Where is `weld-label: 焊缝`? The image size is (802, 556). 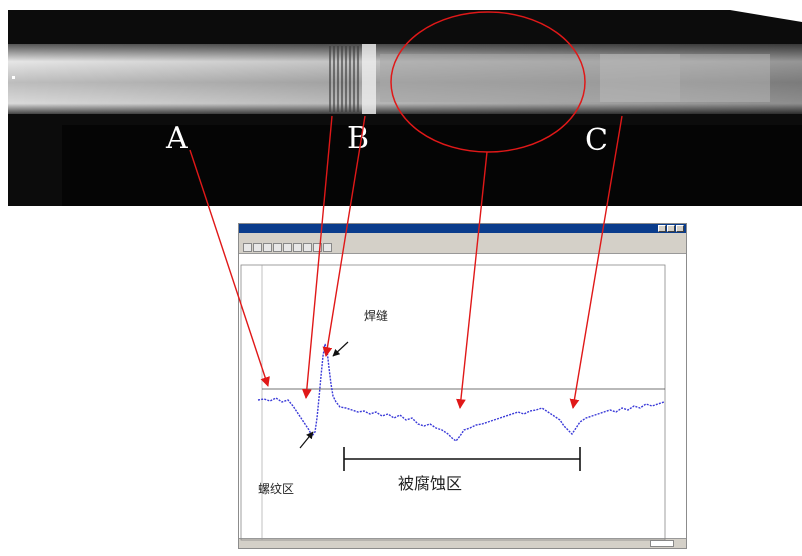 weld-label: 焊缝 is located at coordinates (376, 316).